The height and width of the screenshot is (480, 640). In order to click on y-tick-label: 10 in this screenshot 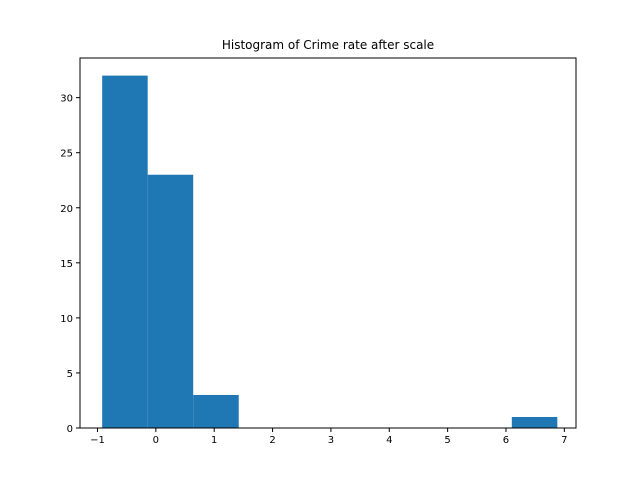, I will do `click(66, 319)`.